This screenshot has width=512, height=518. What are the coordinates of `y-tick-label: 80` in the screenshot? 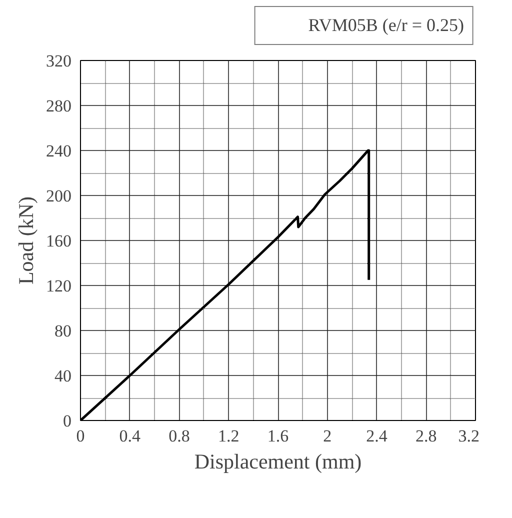 It's located at (63, 331).